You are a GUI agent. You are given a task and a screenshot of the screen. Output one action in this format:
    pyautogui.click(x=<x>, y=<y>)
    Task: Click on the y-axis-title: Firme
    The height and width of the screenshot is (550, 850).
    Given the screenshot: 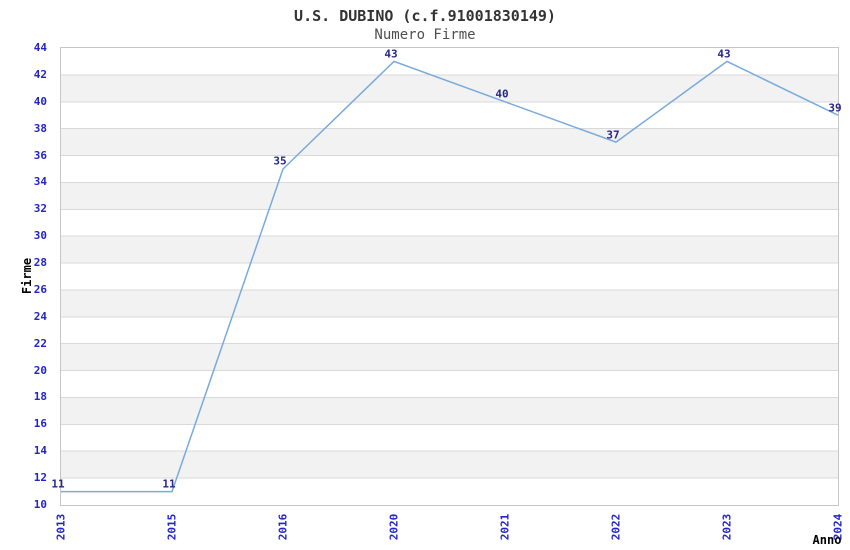 What is the action you would take?
    pyautogui.click(x=27, y=276)
    